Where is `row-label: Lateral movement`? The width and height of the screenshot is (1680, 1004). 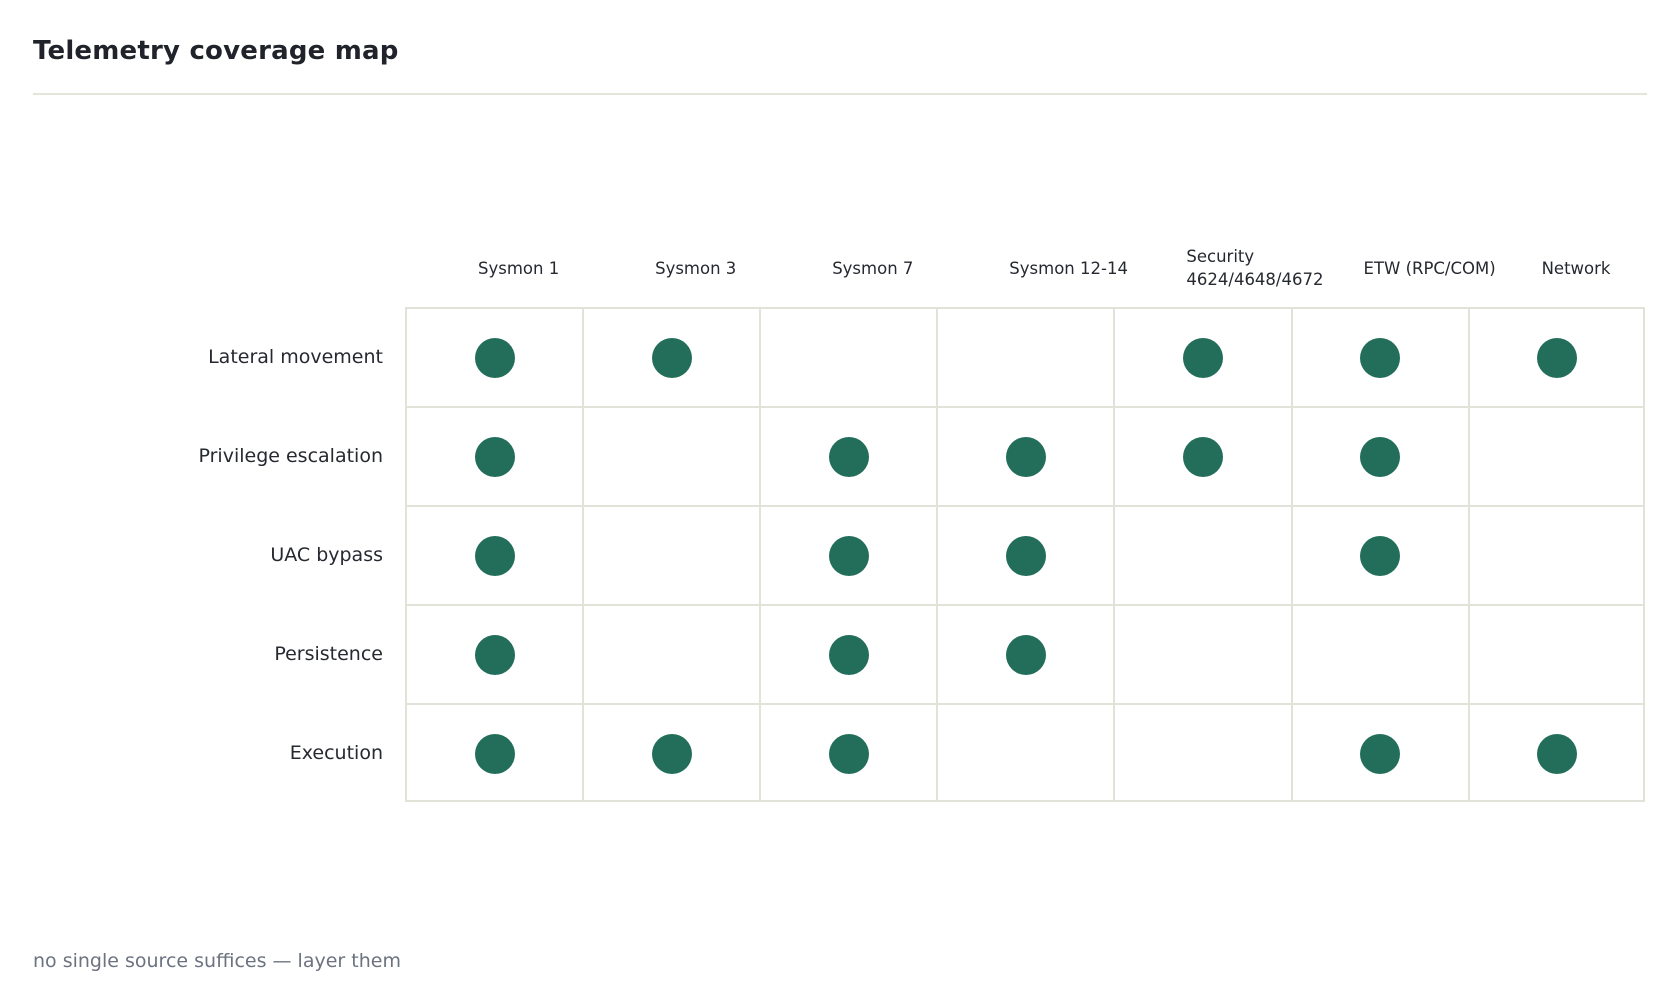
row-label: Lateral movement is located at coordinates (295, 356).